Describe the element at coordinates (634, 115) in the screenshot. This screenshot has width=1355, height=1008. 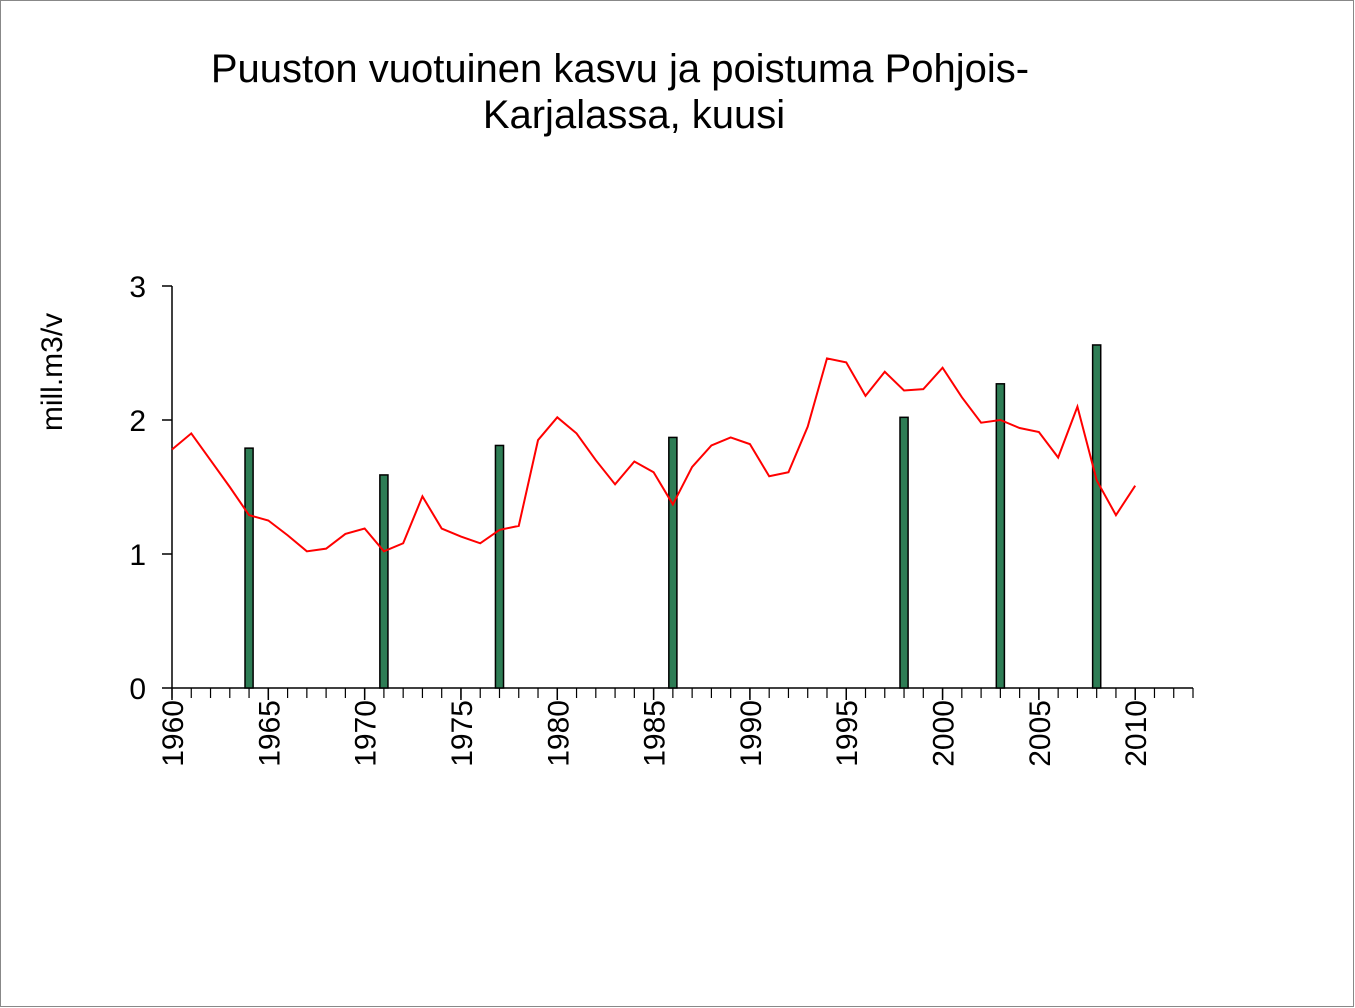
I see `chart-title: Karjalassa, kuusi` at that location.